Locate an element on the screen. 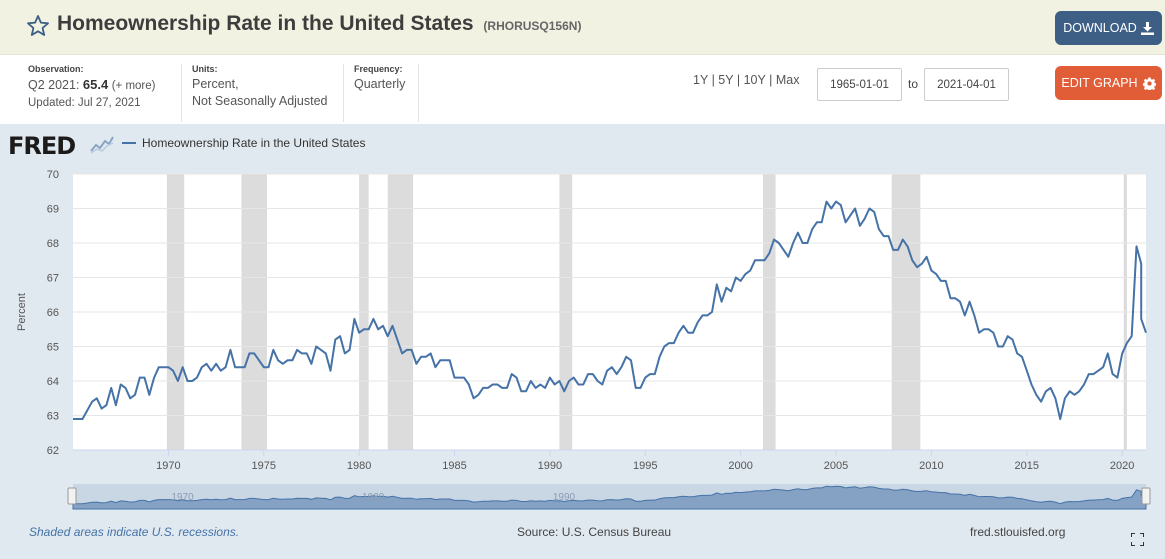 The width and height of the screenshot is (1165, 559). units-line2: Not Seasonally Adjusted is located at coordinates (260, 101).